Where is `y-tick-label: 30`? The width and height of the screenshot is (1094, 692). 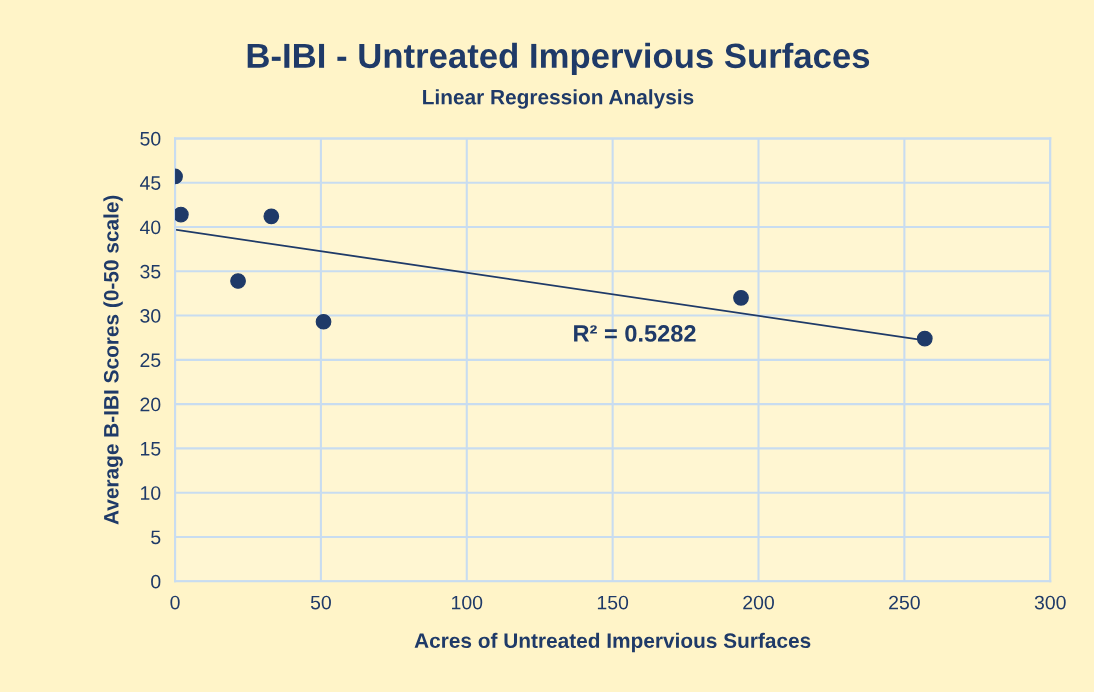 y-tick-label: 30 is located at coordinates (150, 316).